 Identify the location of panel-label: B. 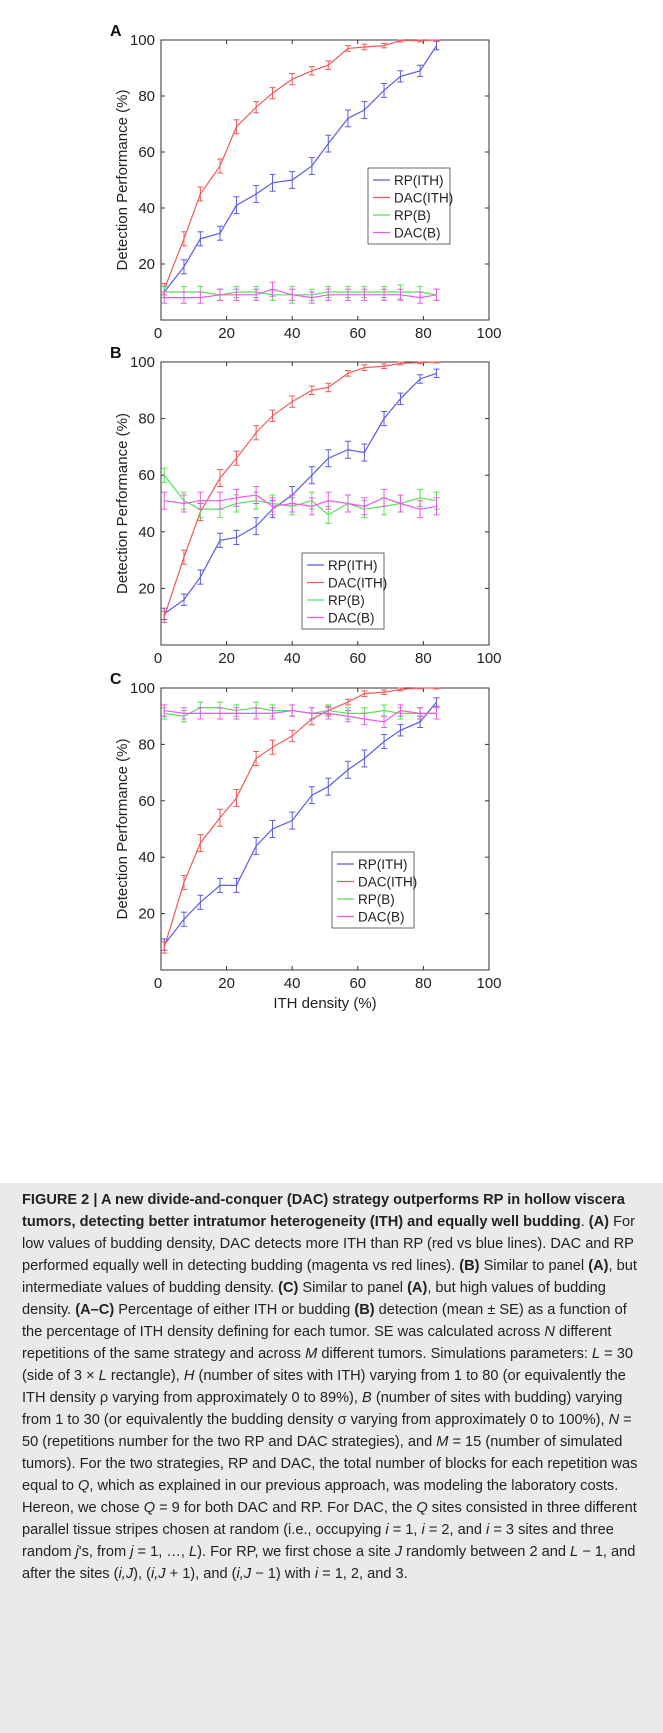
(116, 353).